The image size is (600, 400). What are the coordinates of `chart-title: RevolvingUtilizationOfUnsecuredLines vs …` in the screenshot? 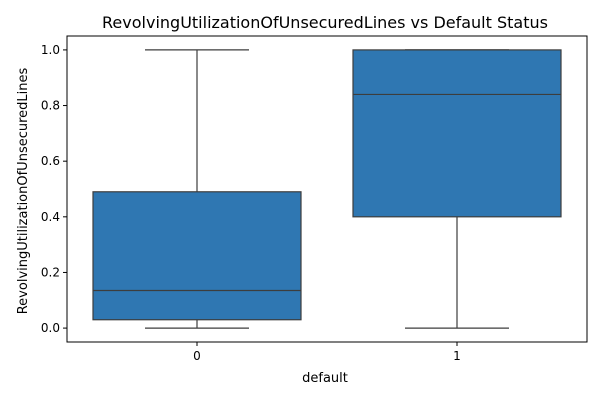 It's located at (325, 22).